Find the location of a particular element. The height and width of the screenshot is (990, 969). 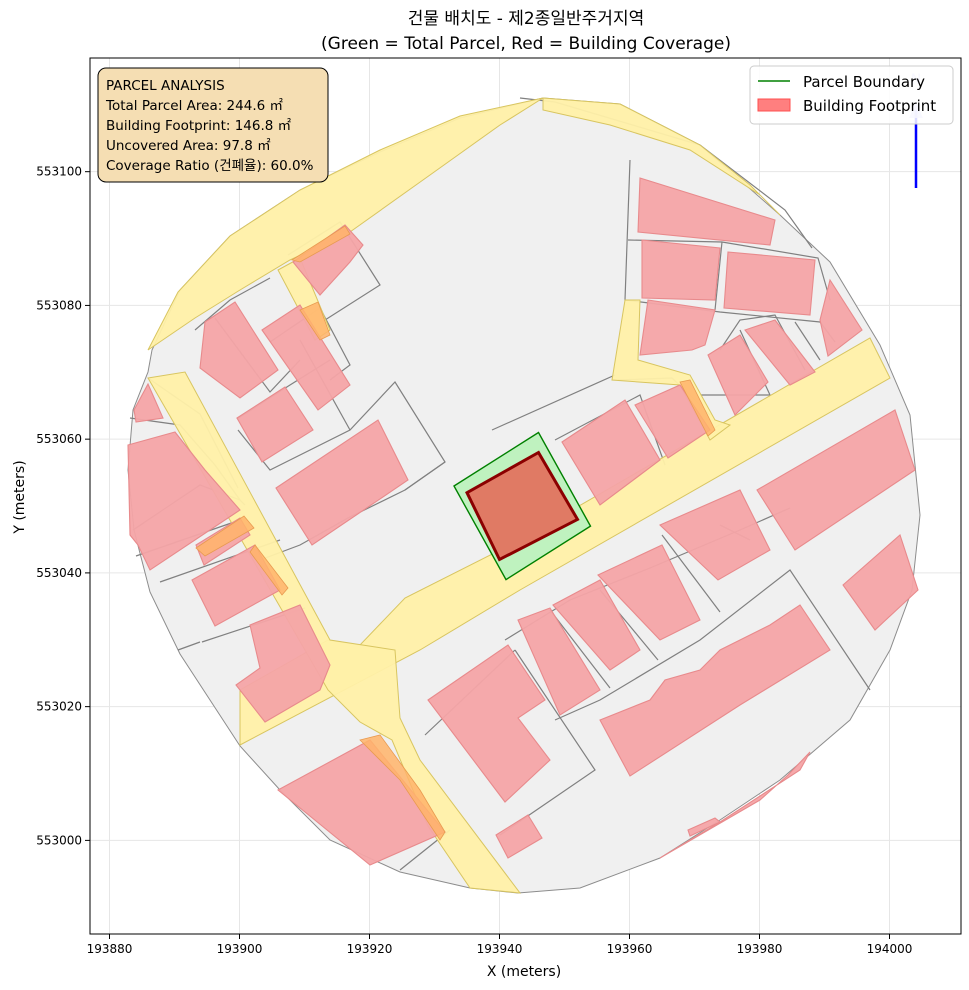

info-heading: PARCEL ANALYSIS is located at coordinates (165, 86).